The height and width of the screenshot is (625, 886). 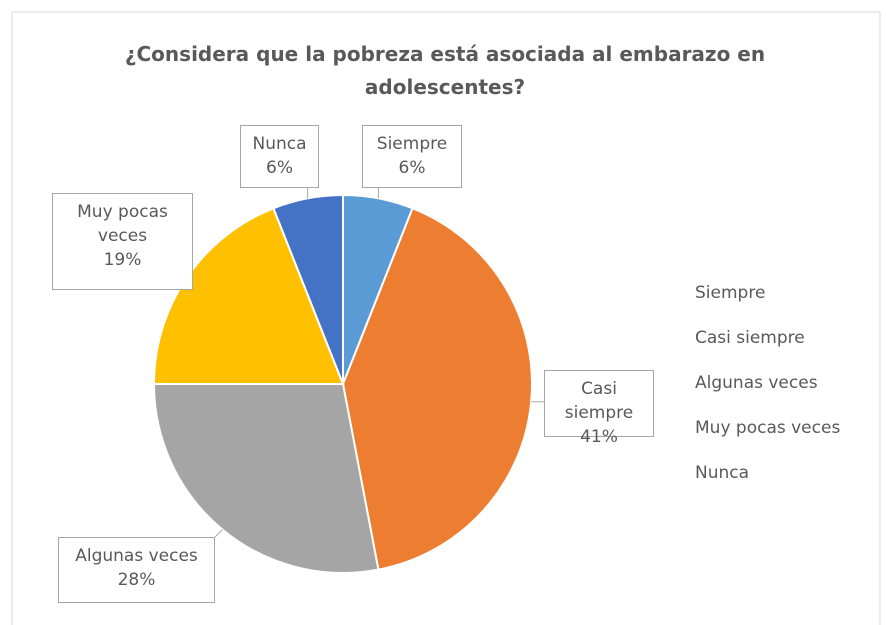 I want to click on data-label: Casi siempre 41%, so click(x=599, y=408).